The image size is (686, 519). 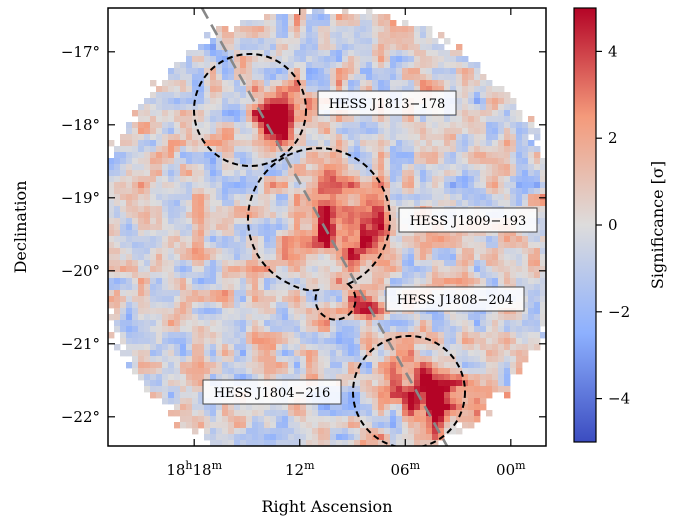 What do you see at coordinates (194, 469) in the screenshot?
I see `x-tick-label: 18h18m` at bounding box center [194, 469].